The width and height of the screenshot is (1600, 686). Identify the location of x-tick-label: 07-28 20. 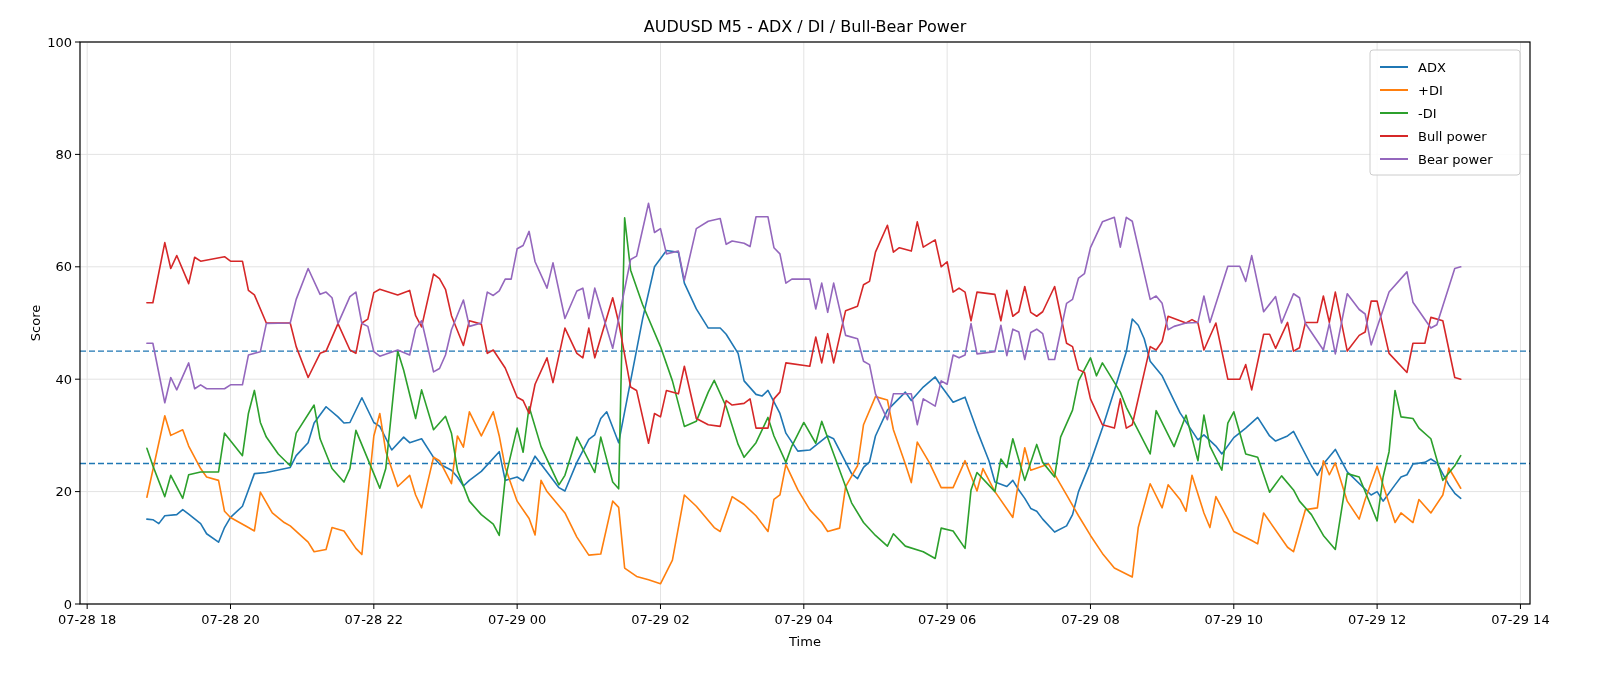
(230, 619).